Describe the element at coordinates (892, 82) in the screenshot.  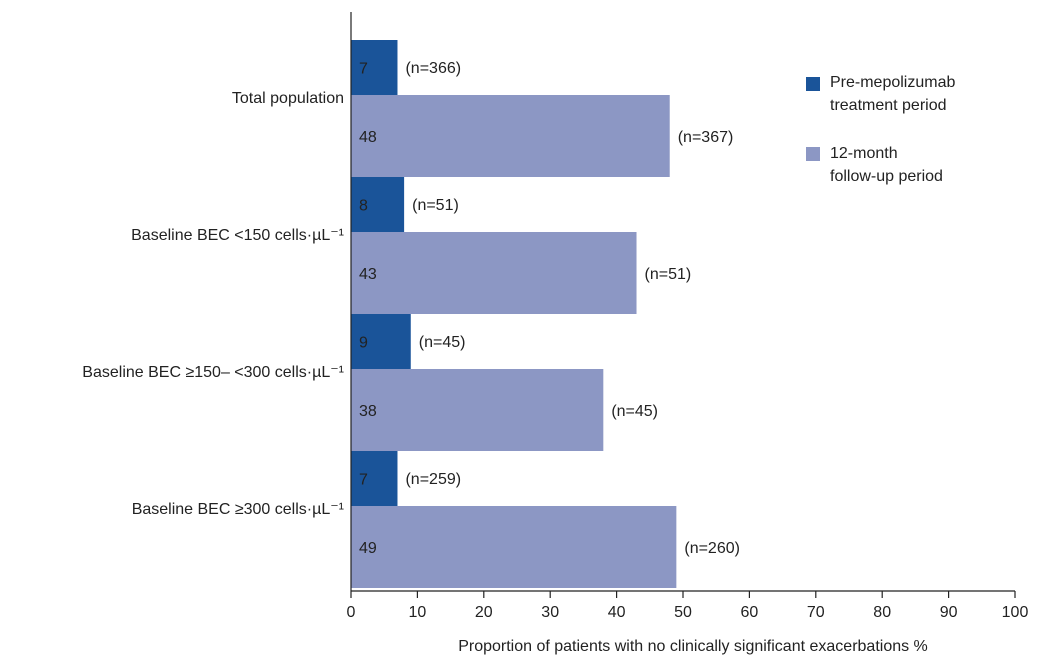
I see `legend-label: Pre-mepolizumab` at that location.